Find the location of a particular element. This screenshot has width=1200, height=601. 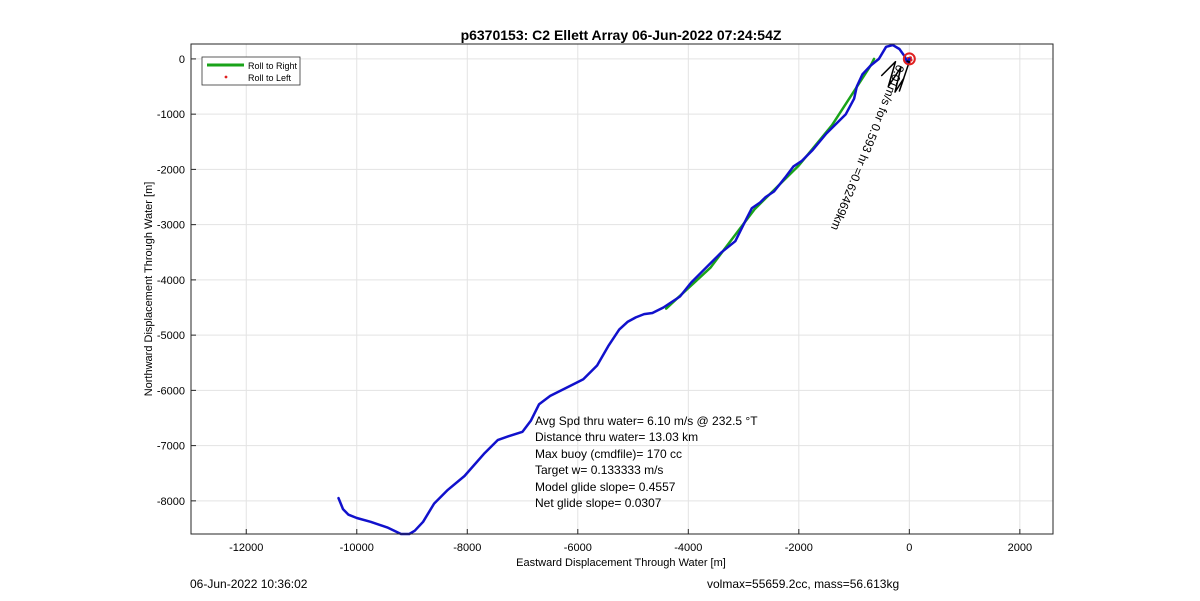

y-tick-label: -8000 is located at coordinates (171, 502).